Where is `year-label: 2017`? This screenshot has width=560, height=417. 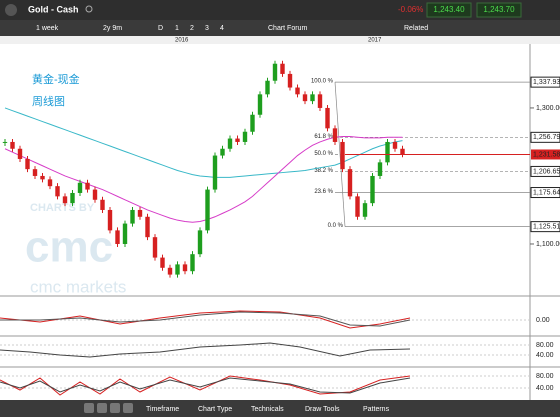
year-label: 2017 is located at coordinates (375, 41).